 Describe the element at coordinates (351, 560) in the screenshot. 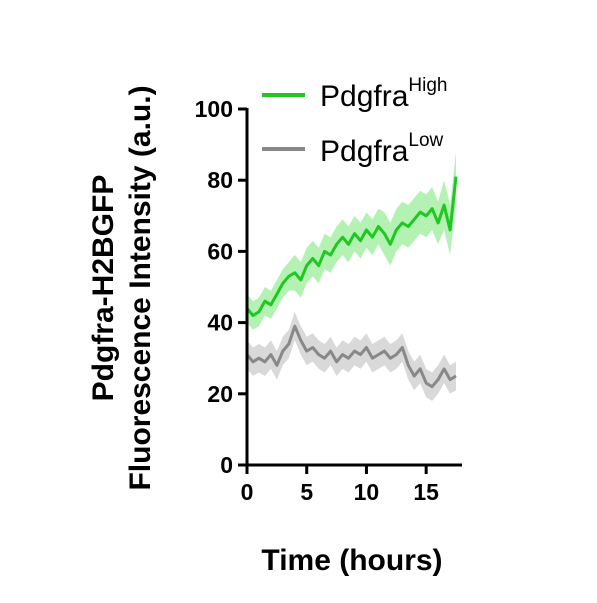

I see `x-axis-title: Time (hours)` at that location.